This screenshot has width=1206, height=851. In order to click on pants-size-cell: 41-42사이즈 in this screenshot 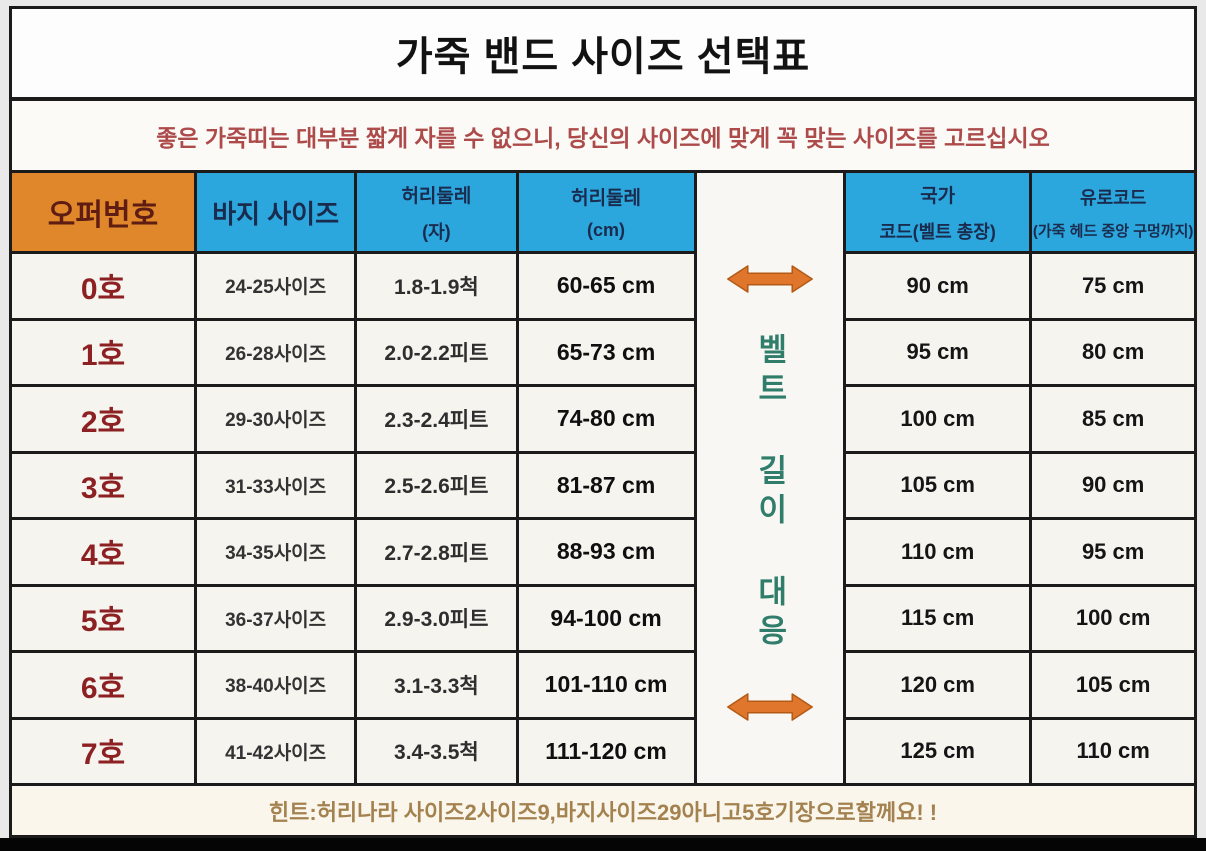, I will do `click(276, 751)`.